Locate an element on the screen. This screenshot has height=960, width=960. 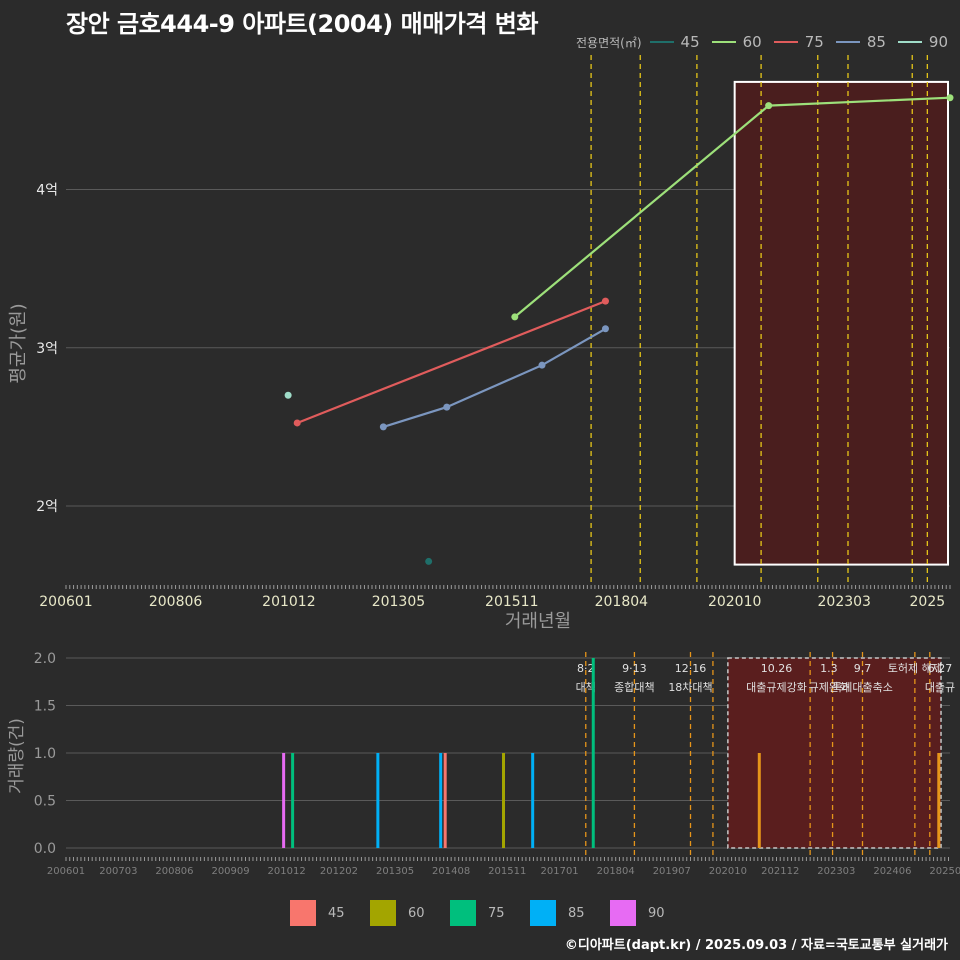
legend-items: 45 60 75 85 90 is located at coordinates (804, 42).